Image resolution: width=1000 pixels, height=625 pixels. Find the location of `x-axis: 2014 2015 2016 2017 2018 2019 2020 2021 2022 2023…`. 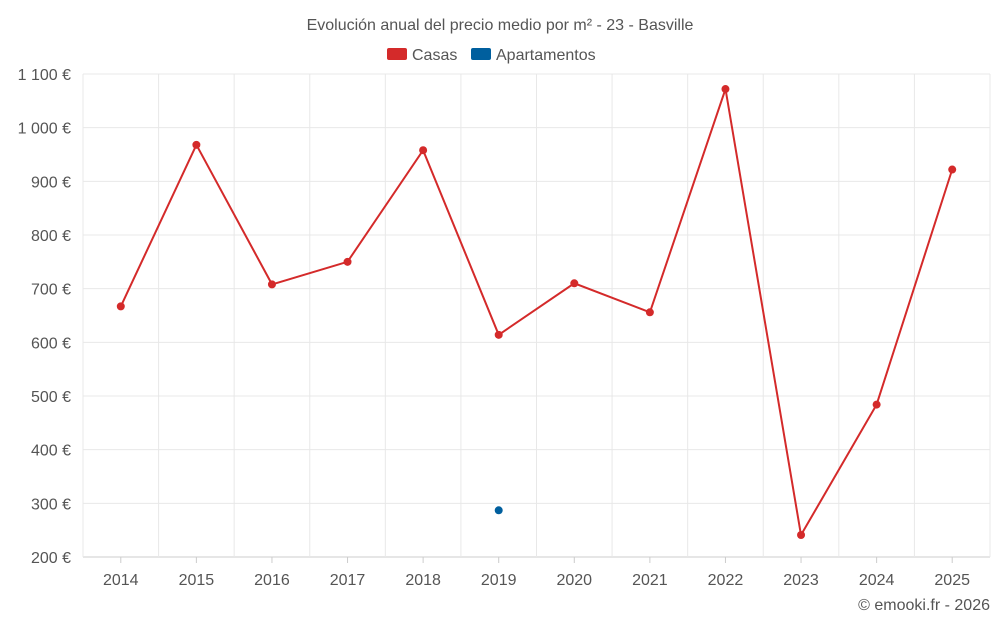

x-axis: 2014 2015 2016 2017 2018 2019 2020 2021 2022 2023… is located at coordinates (536, 573).